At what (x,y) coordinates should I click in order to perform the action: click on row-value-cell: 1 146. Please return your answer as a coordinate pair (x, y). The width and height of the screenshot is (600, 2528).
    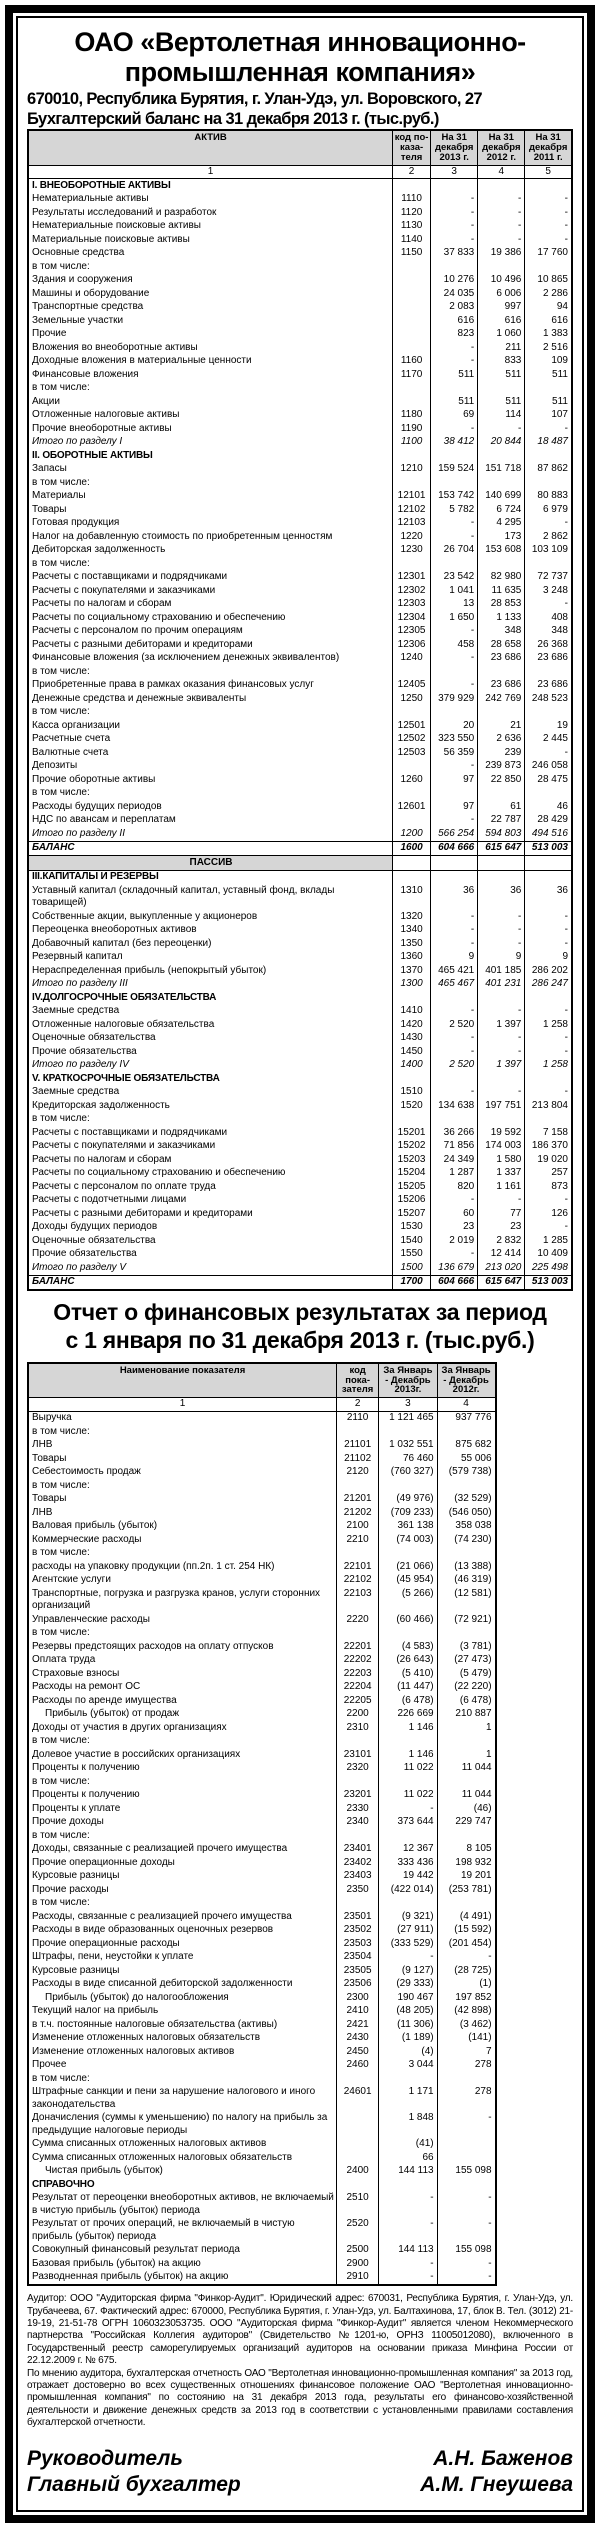
    Looking at the image, I should click on (408, 1755).